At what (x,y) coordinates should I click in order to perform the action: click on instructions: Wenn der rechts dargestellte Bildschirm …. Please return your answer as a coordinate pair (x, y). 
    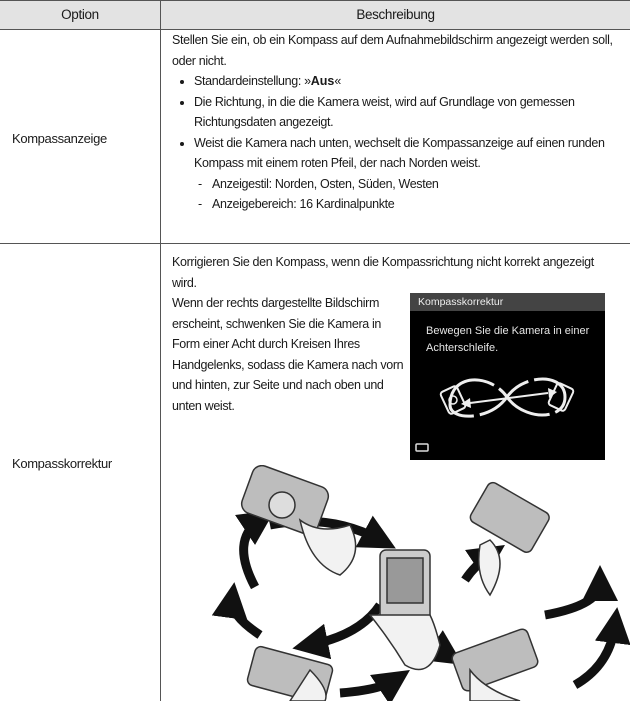
    Looking at the image, I should click on (288, 354).